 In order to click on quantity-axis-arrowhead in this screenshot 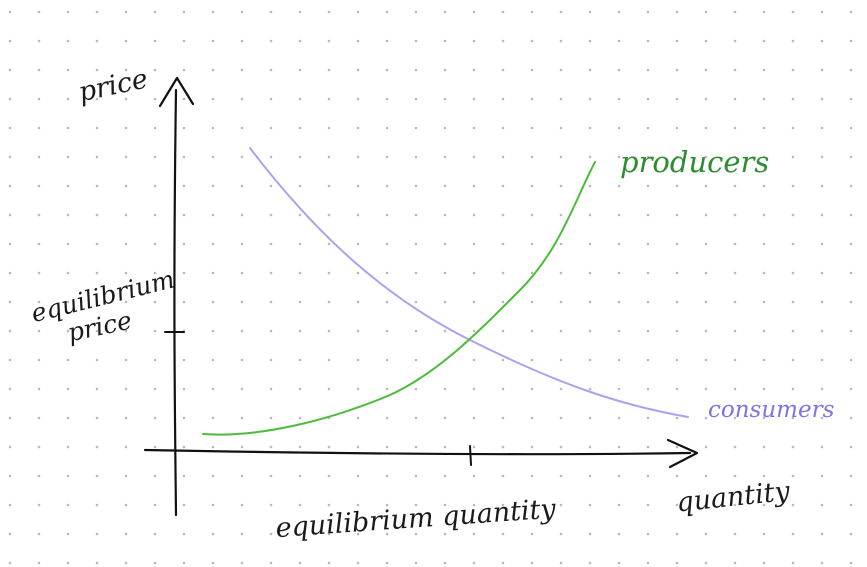, I will do `click(682, 453)`.